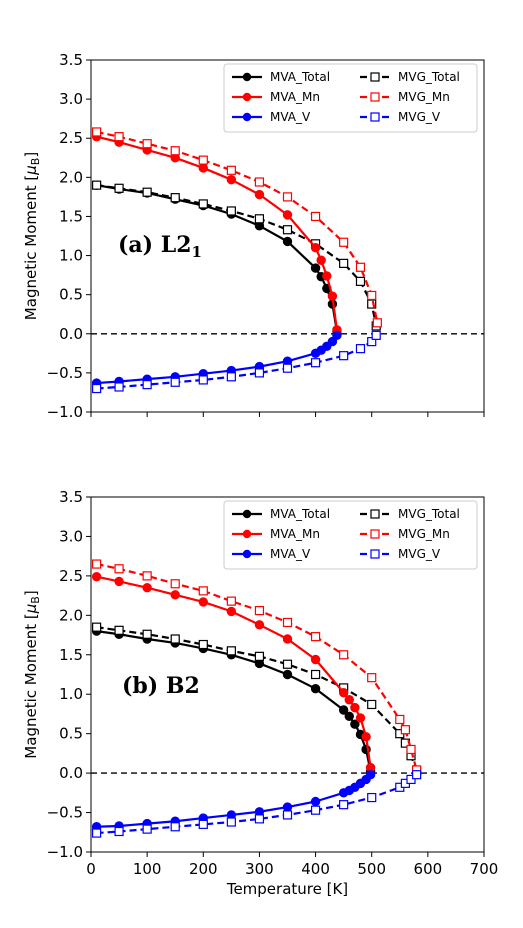 Image resolution: width=523 pixels, height=928 pixels. What do you see at coordinates (375, 117) in the screenshot?
I see `legend-marker-MVG_V` at bounding box center [375, 117].